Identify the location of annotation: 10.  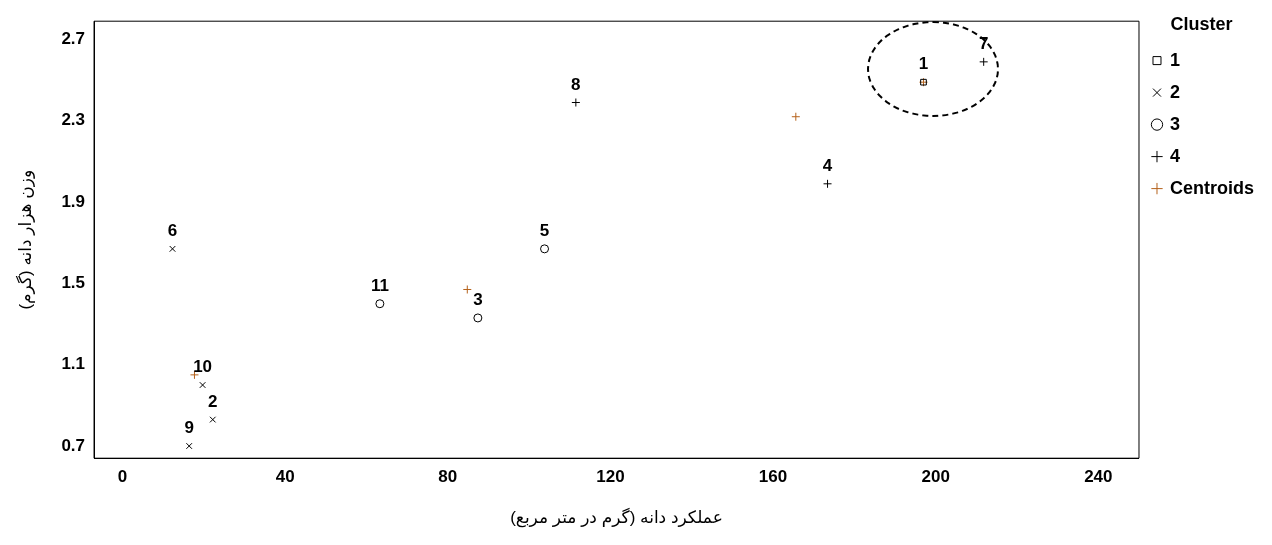
(203, 367).